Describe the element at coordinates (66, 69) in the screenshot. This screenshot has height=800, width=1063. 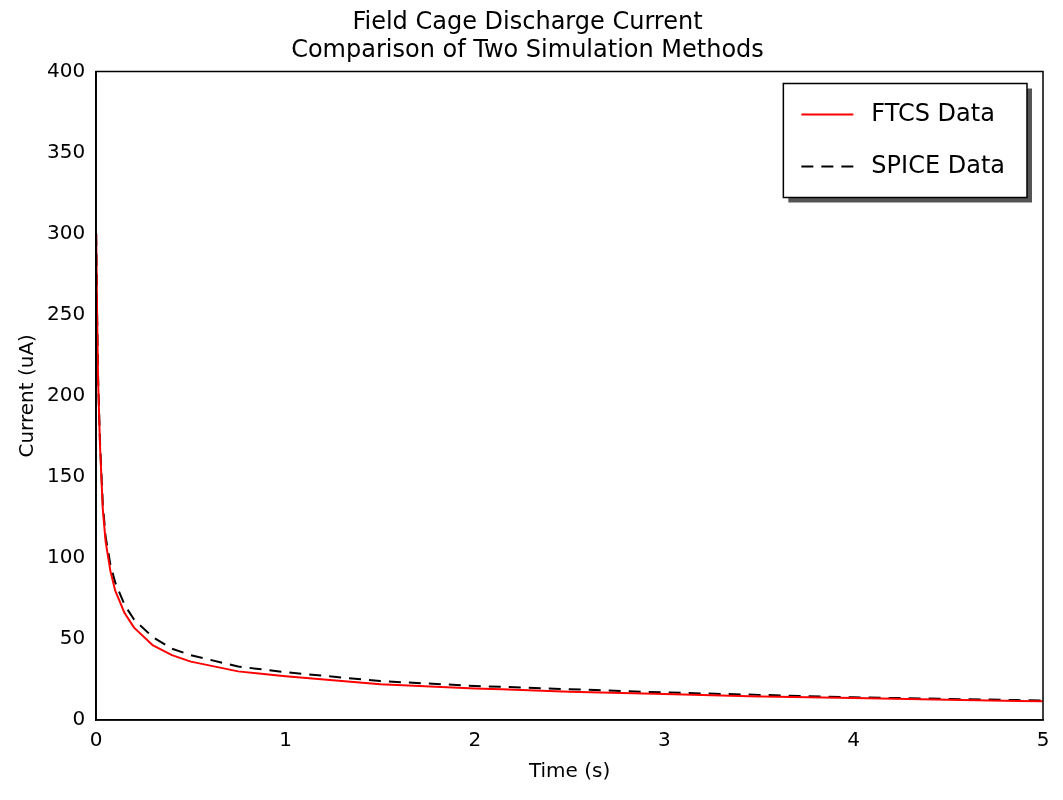
I see `y-tick-label: 400` at that location.